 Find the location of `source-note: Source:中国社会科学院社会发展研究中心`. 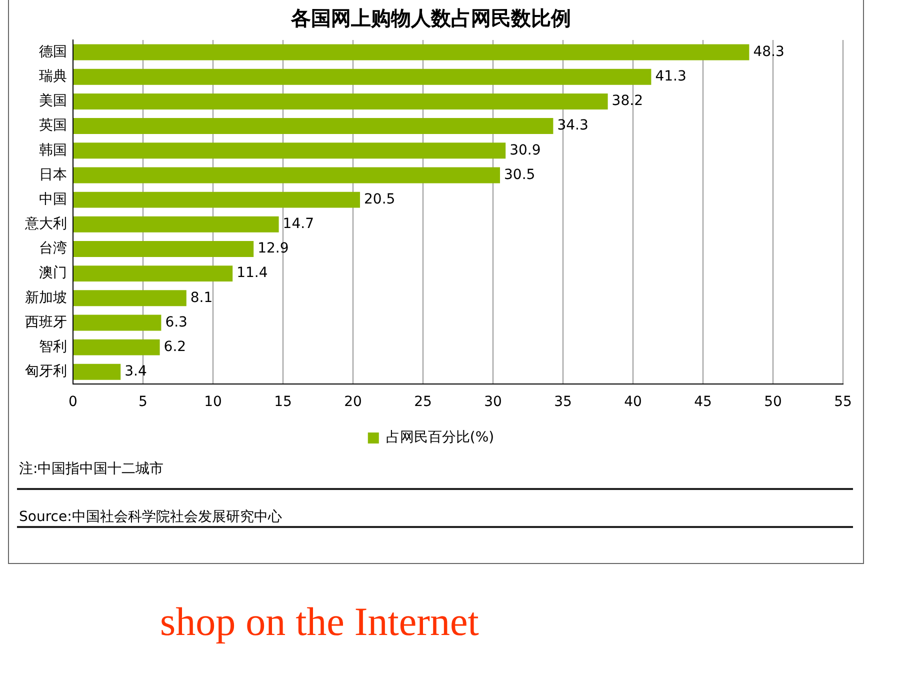

source-note: Source:中国社会科学院社会发展研究中心 is located at coordinates (150, 517).